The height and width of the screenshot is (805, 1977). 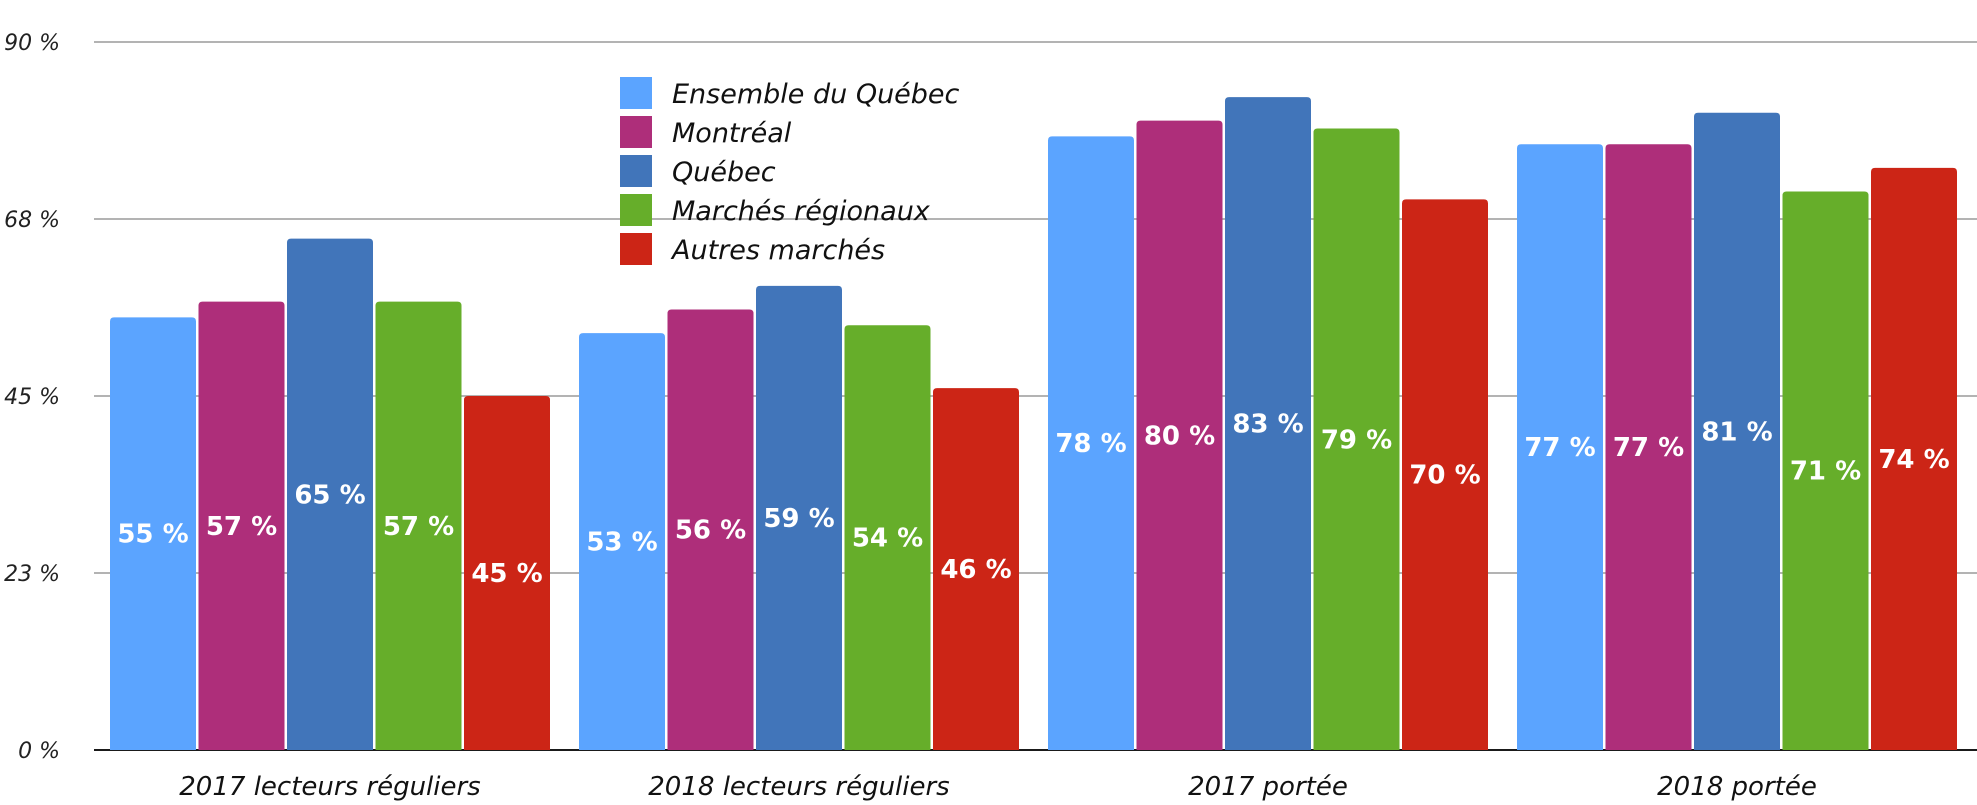 What do you see at coordinates (1268, 787) in the screenshot?
I see `x-tick-label: 2017 portée` at bounding box center [1268, 787].